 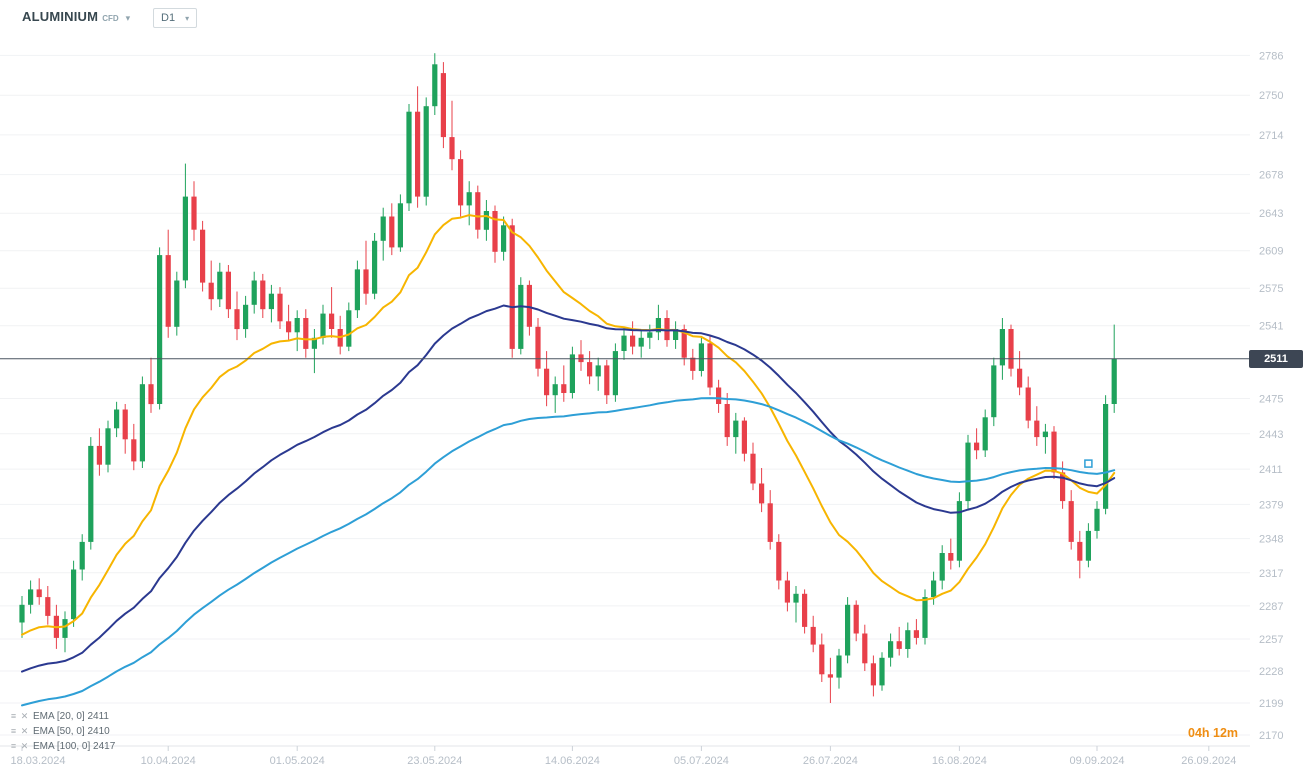 What do you see at coordinates (1271, 136) in the screenshot?
I see `svg-text: 2714` at bounding box center [1271, 136].